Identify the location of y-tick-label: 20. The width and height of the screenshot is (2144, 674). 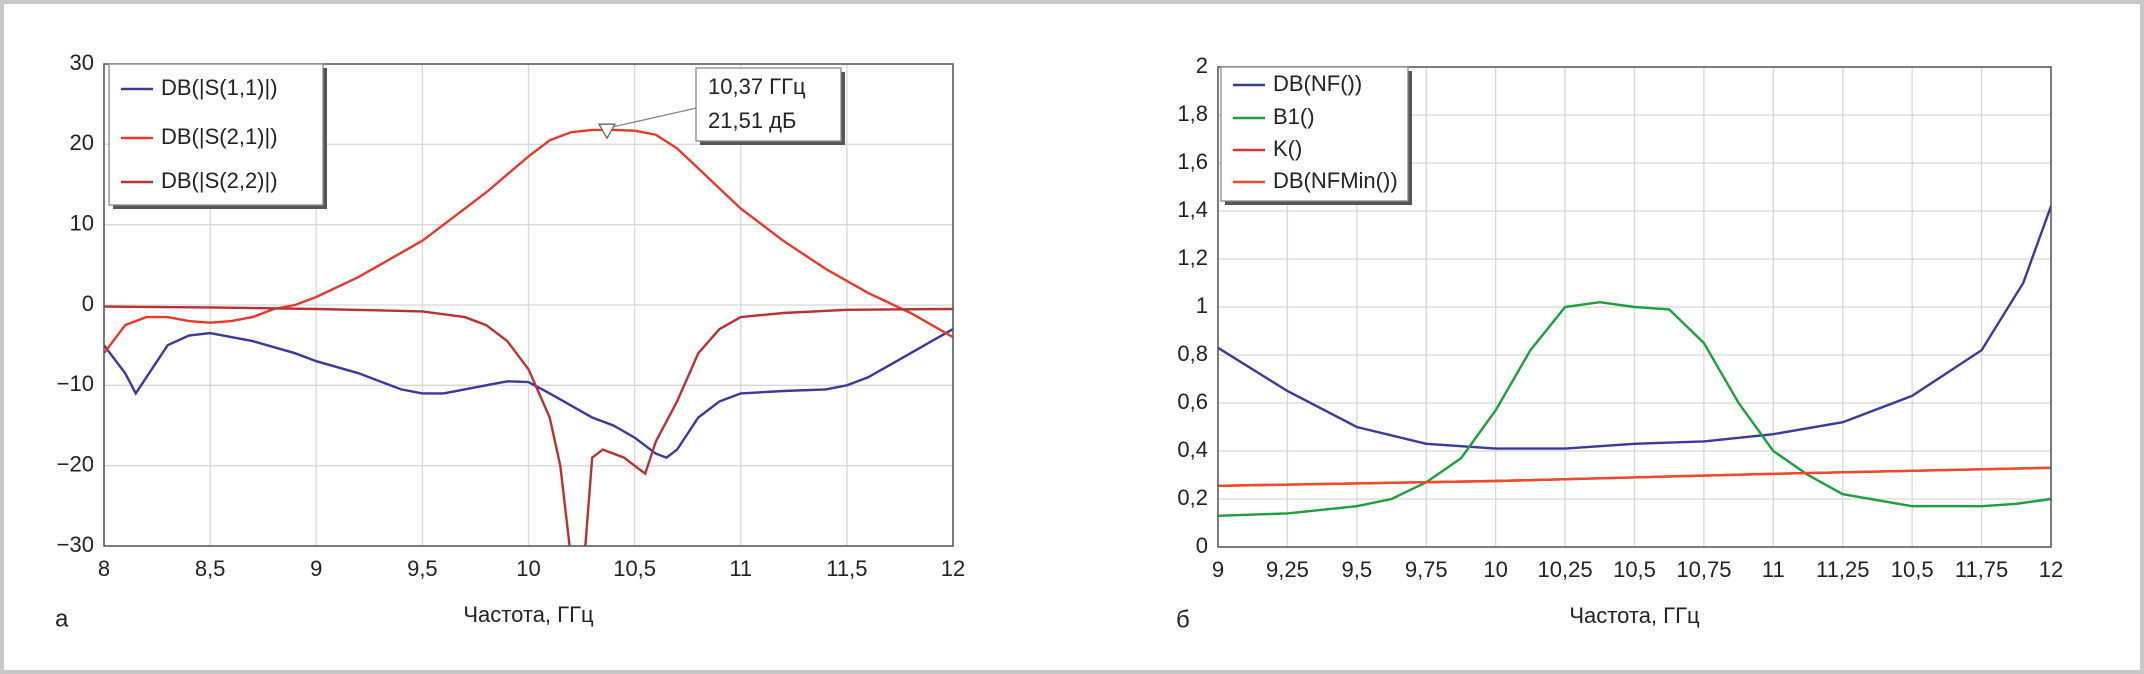
(82, 142).